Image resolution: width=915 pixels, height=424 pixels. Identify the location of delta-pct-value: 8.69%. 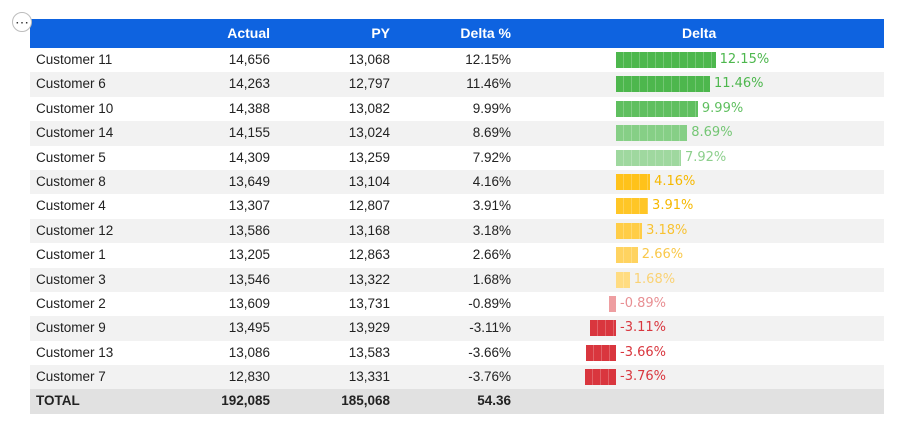
(491, 133).